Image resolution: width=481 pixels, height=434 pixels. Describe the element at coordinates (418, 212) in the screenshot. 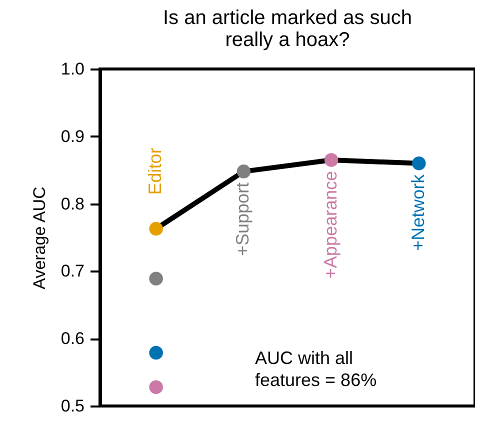

I see `x-tick-label: +Network` at that location.